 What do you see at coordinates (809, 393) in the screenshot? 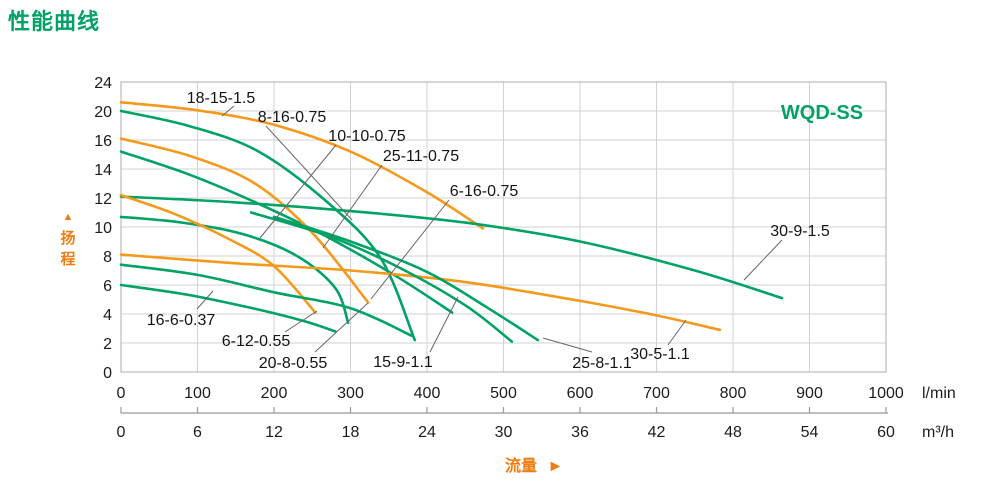
I see `x-tick-label-lmin: 900` at bounding box center [809, 393].